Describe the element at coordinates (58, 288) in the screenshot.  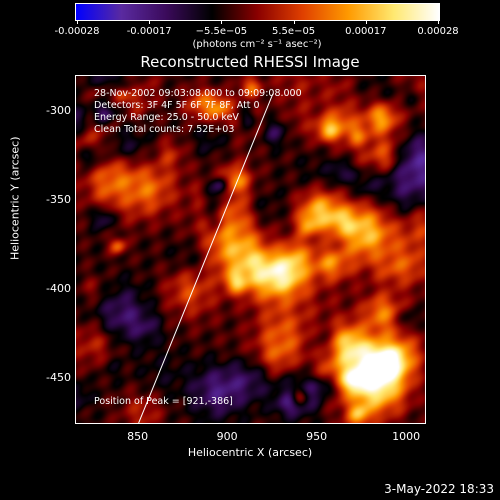
I see `y-tick-label: -400` at that location.